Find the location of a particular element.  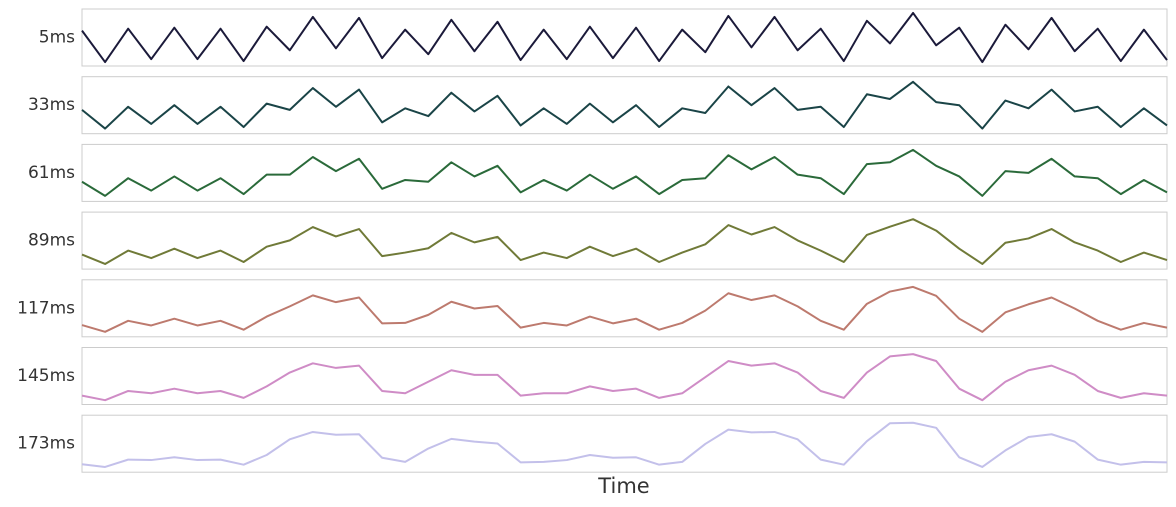

panel-label: 61ms is located at coordinates (51, 173).